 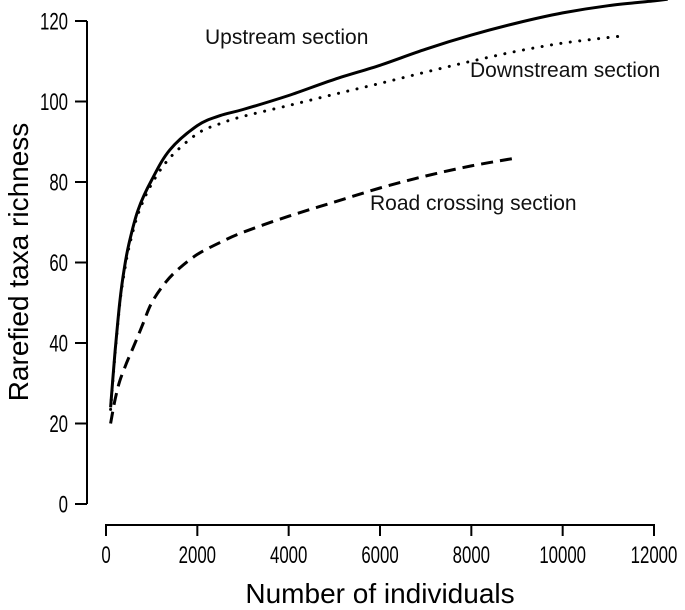 What do you see at coordinates (288, 555) in the screenshot?
I see `x-tick-label: 4000` at bounding box center [288, 555].